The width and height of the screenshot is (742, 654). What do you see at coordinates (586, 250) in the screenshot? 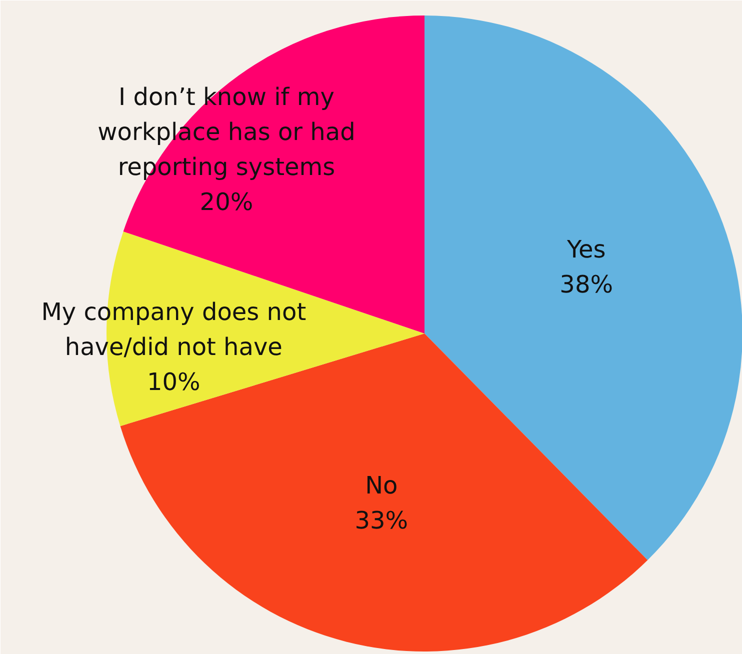
I see `slice-label: Yes` at bounding box center [586, 250].